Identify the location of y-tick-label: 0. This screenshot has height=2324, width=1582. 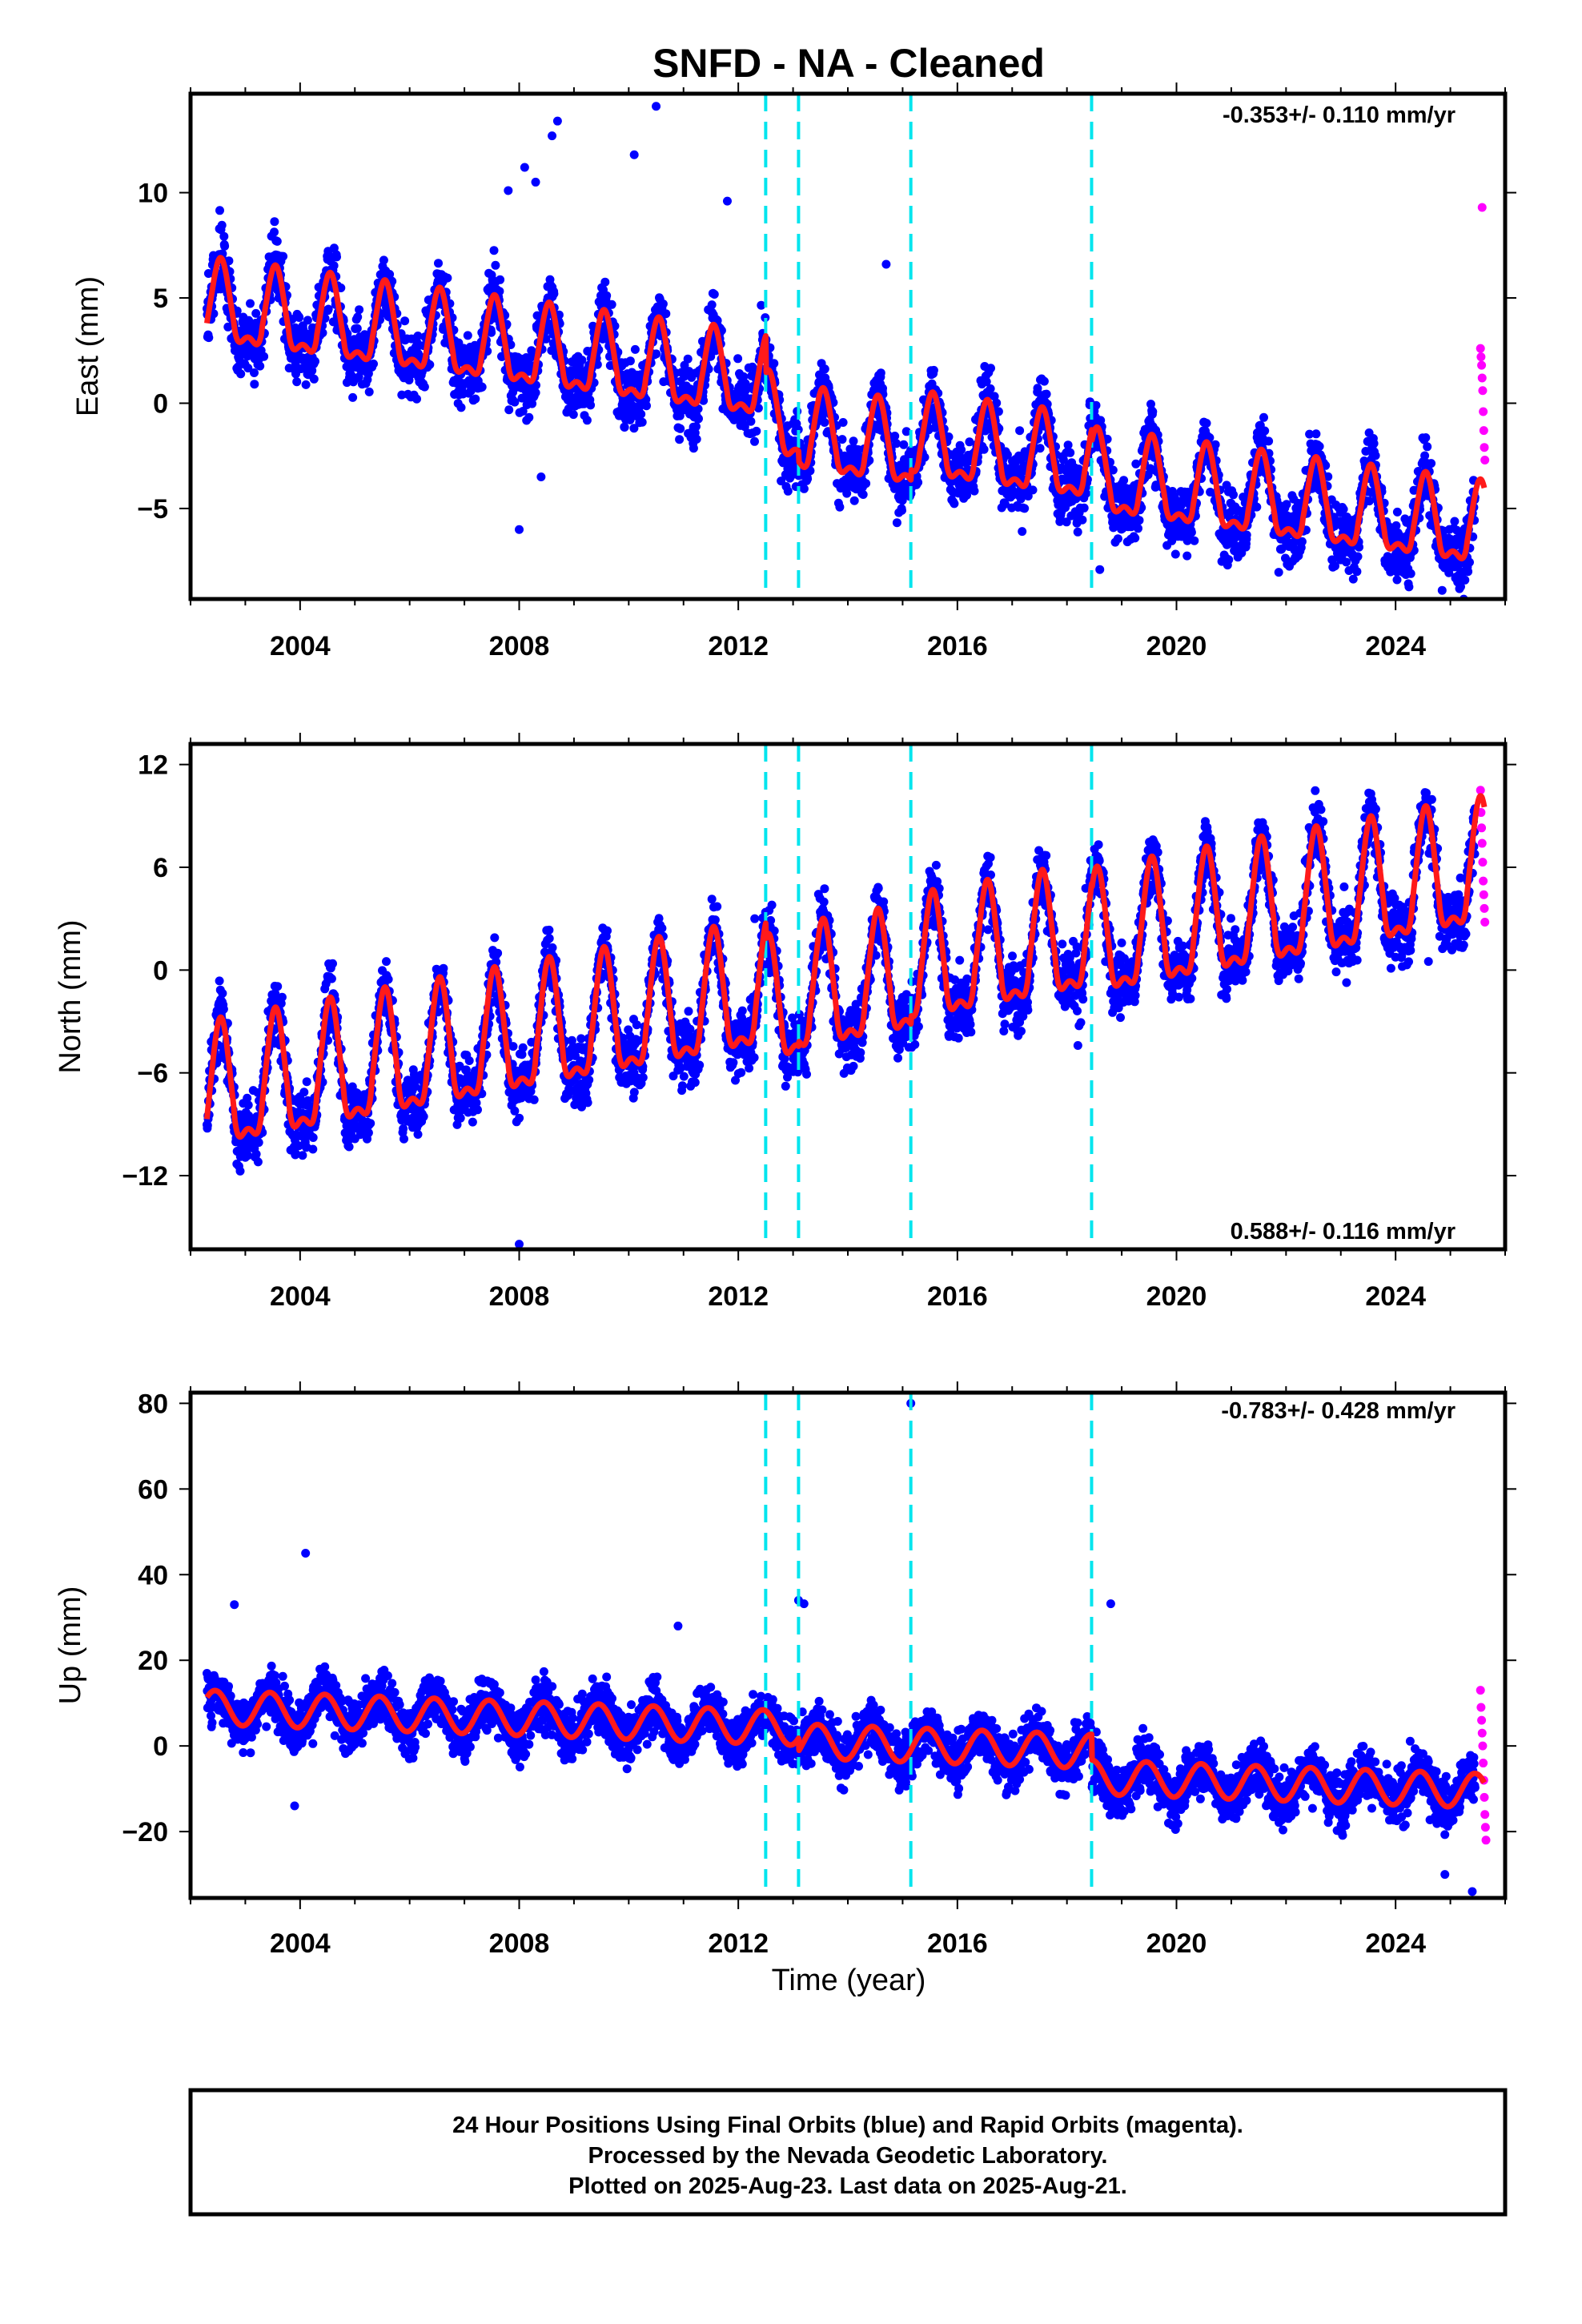
(161, 403).